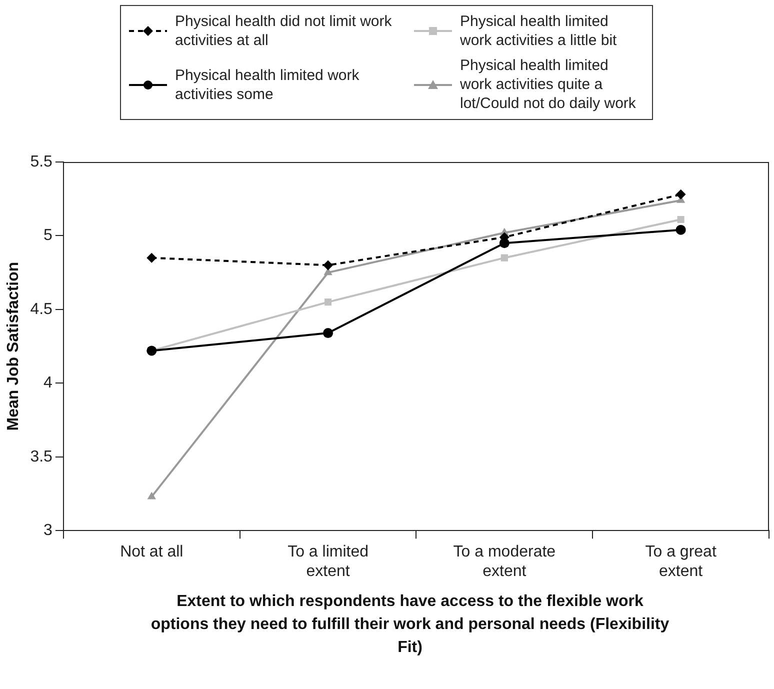 The height and width of the screenshot is (689, 774). I want to click on x-axis-title: Extent to which respondents have access to the flexible work options they need to fulfill their work and personal needs (Flexibility Fit), so click(410, 625).